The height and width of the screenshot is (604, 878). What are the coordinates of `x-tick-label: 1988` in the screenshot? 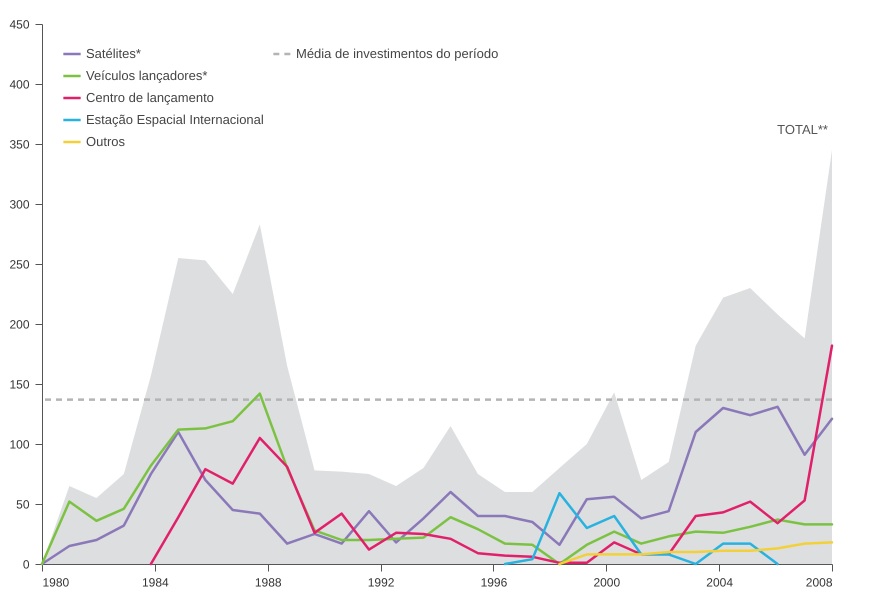 It's located at (268, 583).